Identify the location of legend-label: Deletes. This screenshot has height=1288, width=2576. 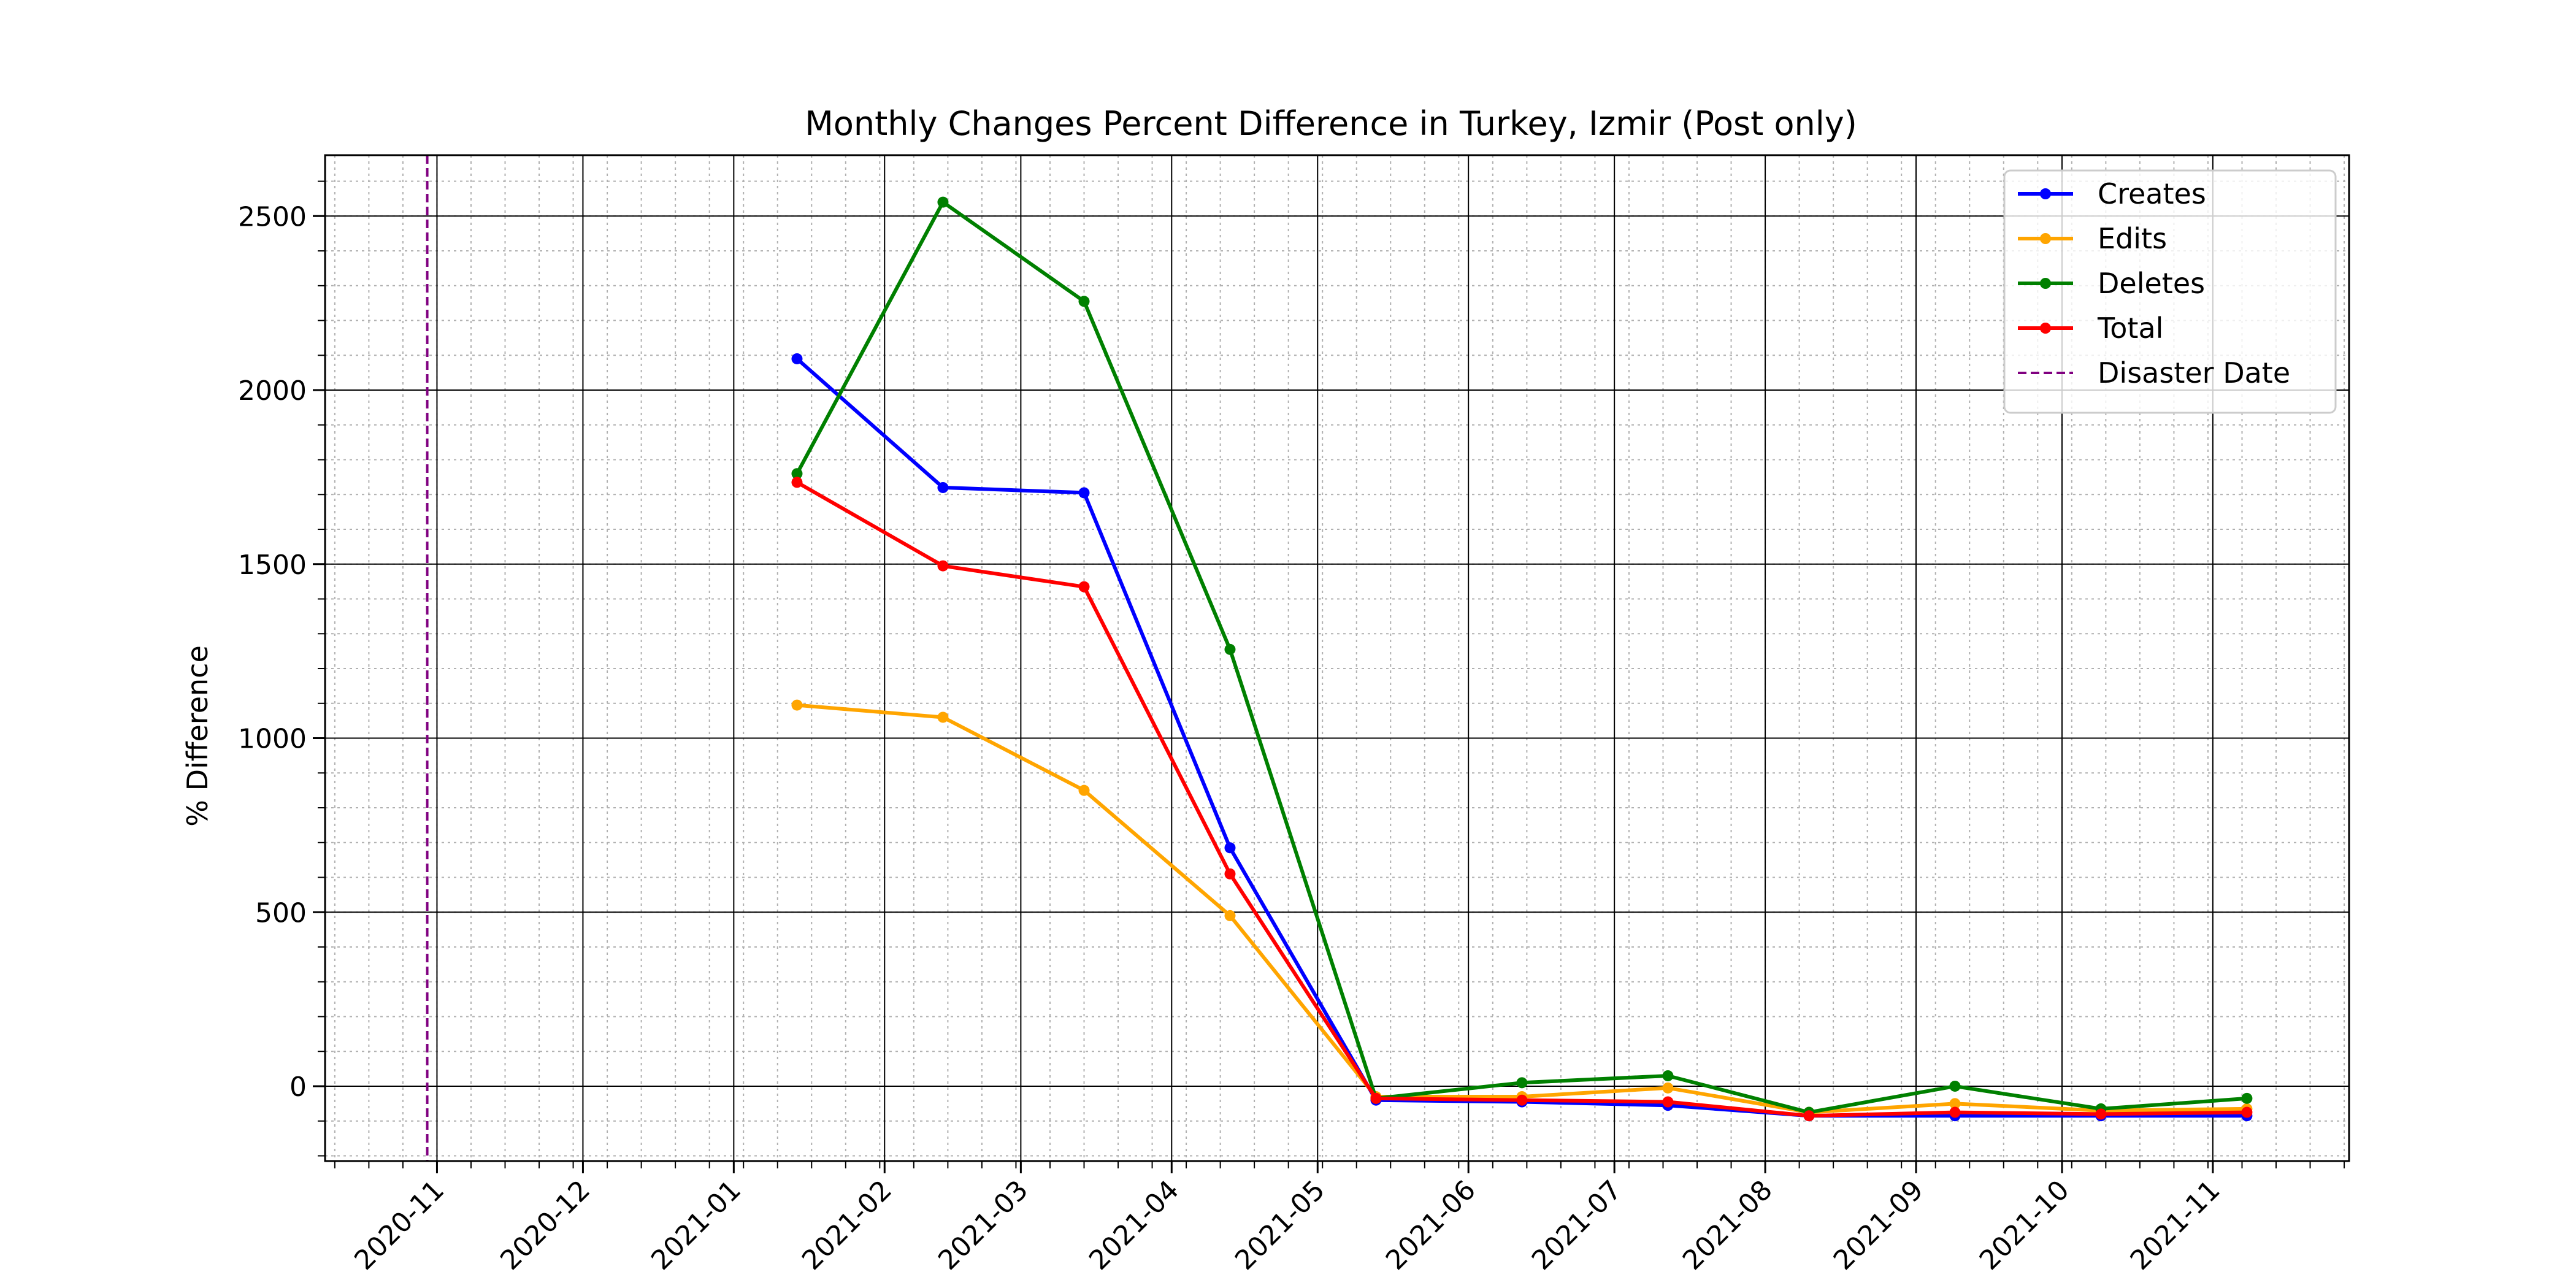
(2151, 283).